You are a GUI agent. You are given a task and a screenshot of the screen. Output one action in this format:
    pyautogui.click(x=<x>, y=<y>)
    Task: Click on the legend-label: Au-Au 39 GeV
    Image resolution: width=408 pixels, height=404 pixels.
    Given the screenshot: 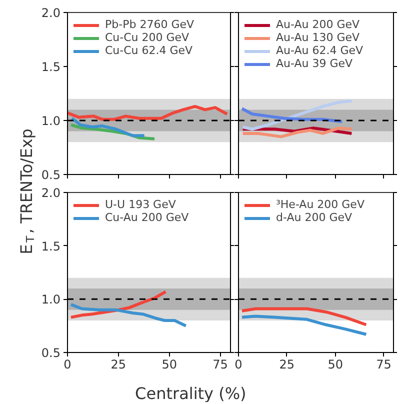 What is the action you would take?
    pyautogui.click(x=314, y=63)
    